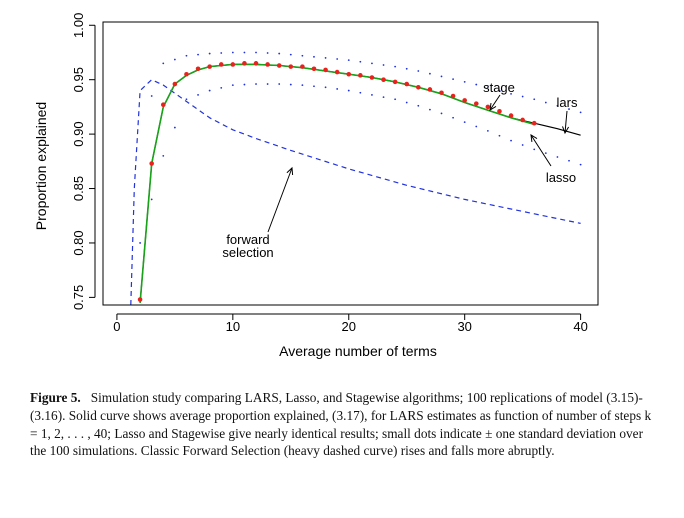 This screenshot has height=518, width=684. I want to click on x-tick-label: 40, so click(580, 326).